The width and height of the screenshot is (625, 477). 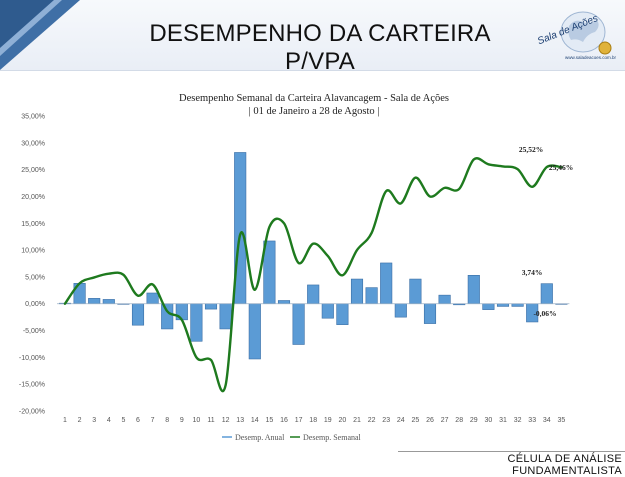 I want to click on x-tick-label: 2, so click(x=80, y=420).